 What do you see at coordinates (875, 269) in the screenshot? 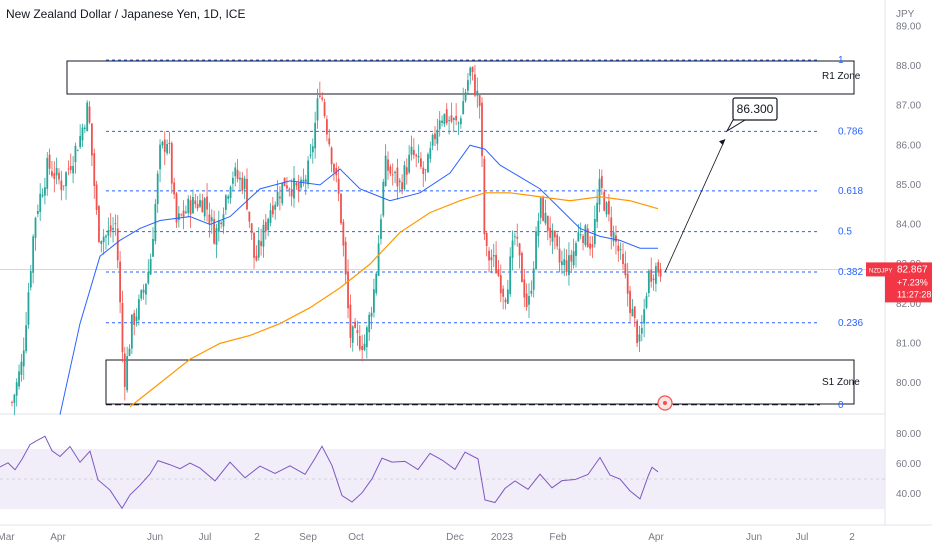
I see `symbol-tag` at bounding box center [875, 269].